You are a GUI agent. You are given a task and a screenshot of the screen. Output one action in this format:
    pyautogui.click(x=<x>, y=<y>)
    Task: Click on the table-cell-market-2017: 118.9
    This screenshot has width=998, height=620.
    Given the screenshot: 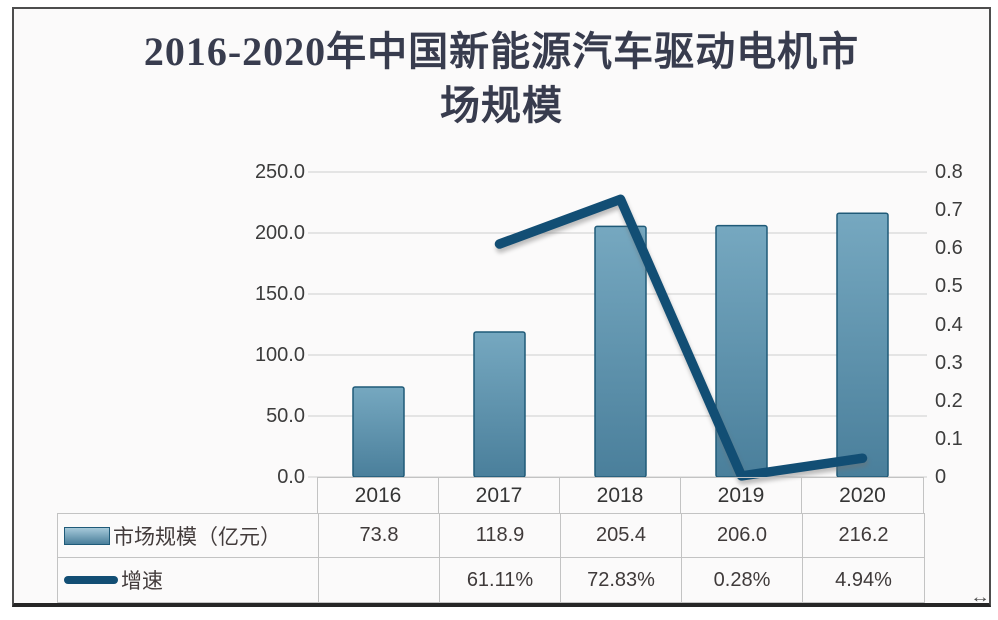 What is the action you would take?
    pyautogui.click(x=500, y=536)
    